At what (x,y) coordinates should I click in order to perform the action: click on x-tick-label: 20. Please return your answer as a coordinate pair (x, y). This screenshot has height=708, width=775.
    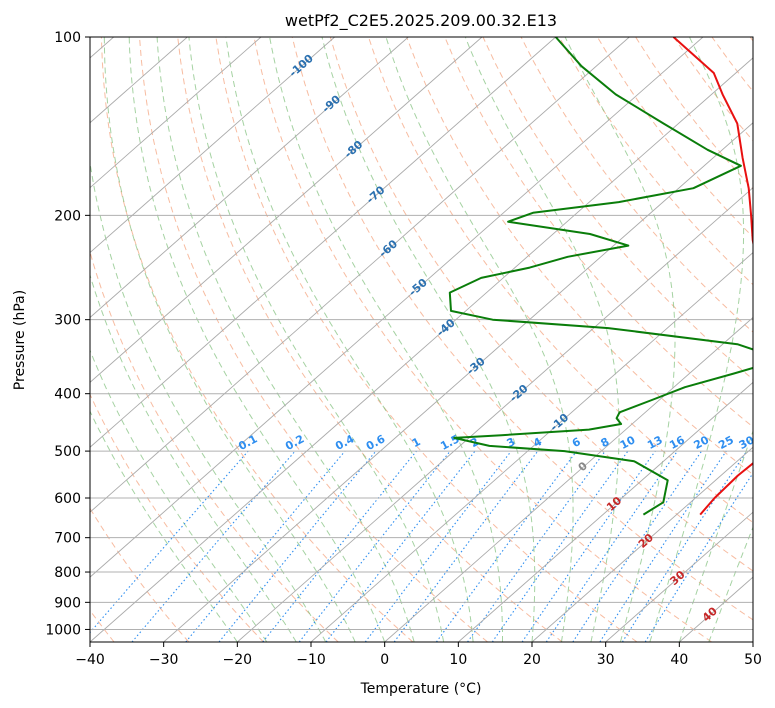
    Looking at the image, I should click on (532, 660).